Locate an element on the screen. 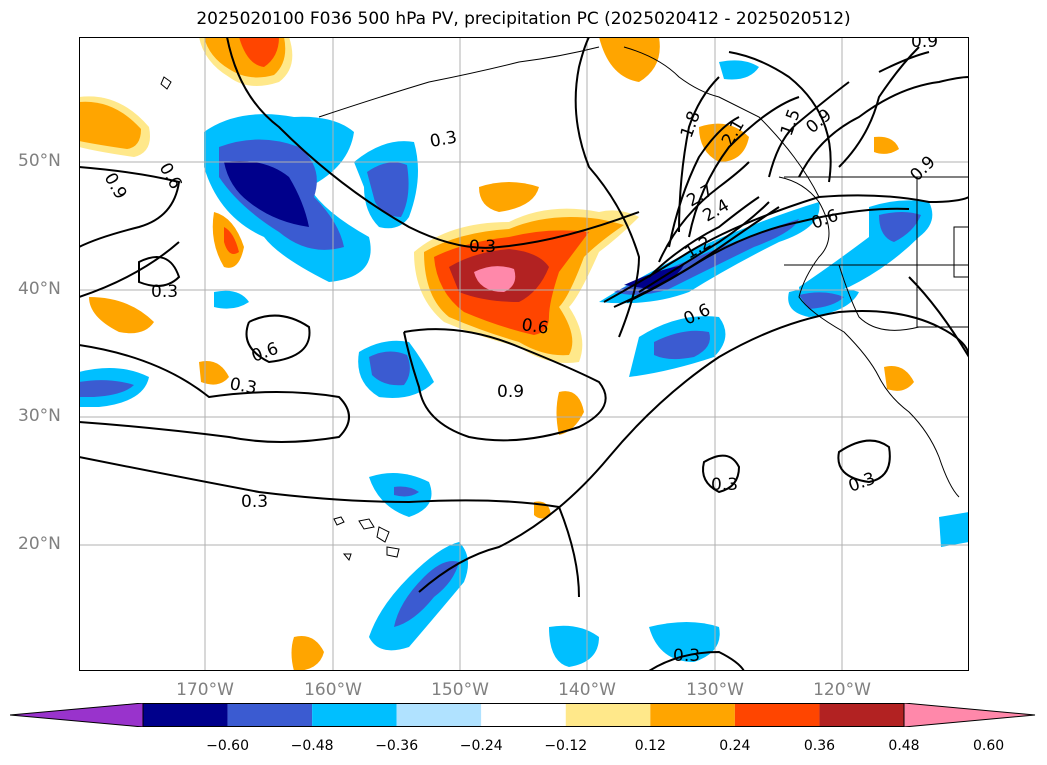 The height and width of the screenshot is (765, 1047). lat-label: 20°N is located at coordinates (39, 544).